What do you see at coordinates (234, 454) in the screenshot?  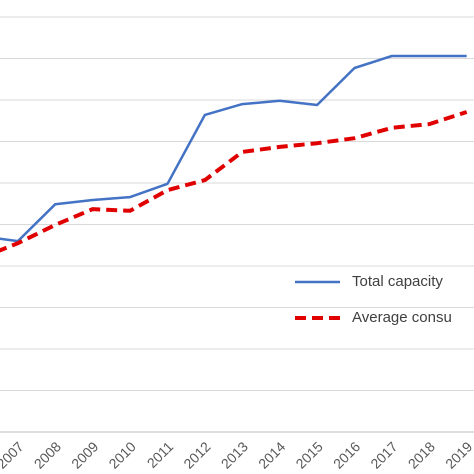 I see `x-tick-label: 2013` at bounding box center [234, 454].